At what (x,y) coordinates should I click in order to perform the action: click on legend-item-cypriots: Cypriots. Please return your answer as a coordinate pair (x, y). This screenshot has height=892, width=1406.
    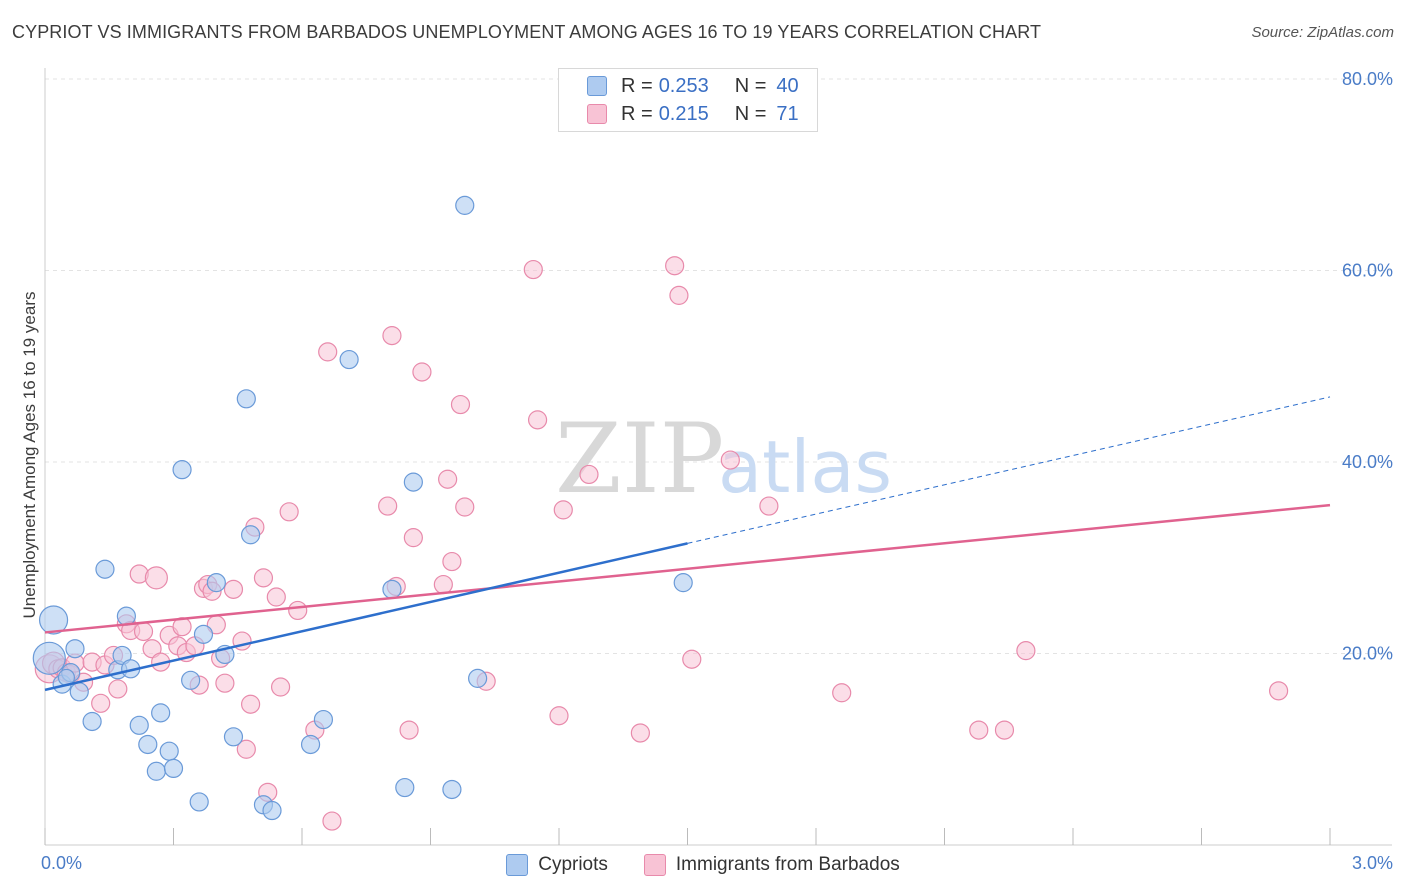
    Looking at the image, I should click on (557, 865).